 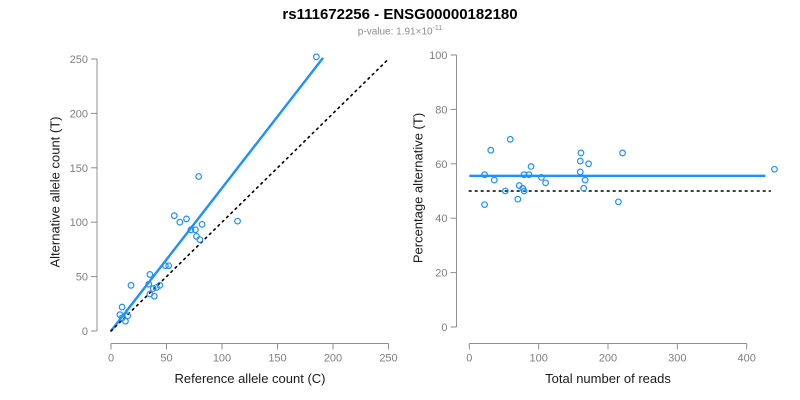 I want to click on x-tick-label: 300, so click(x=677, y=359).